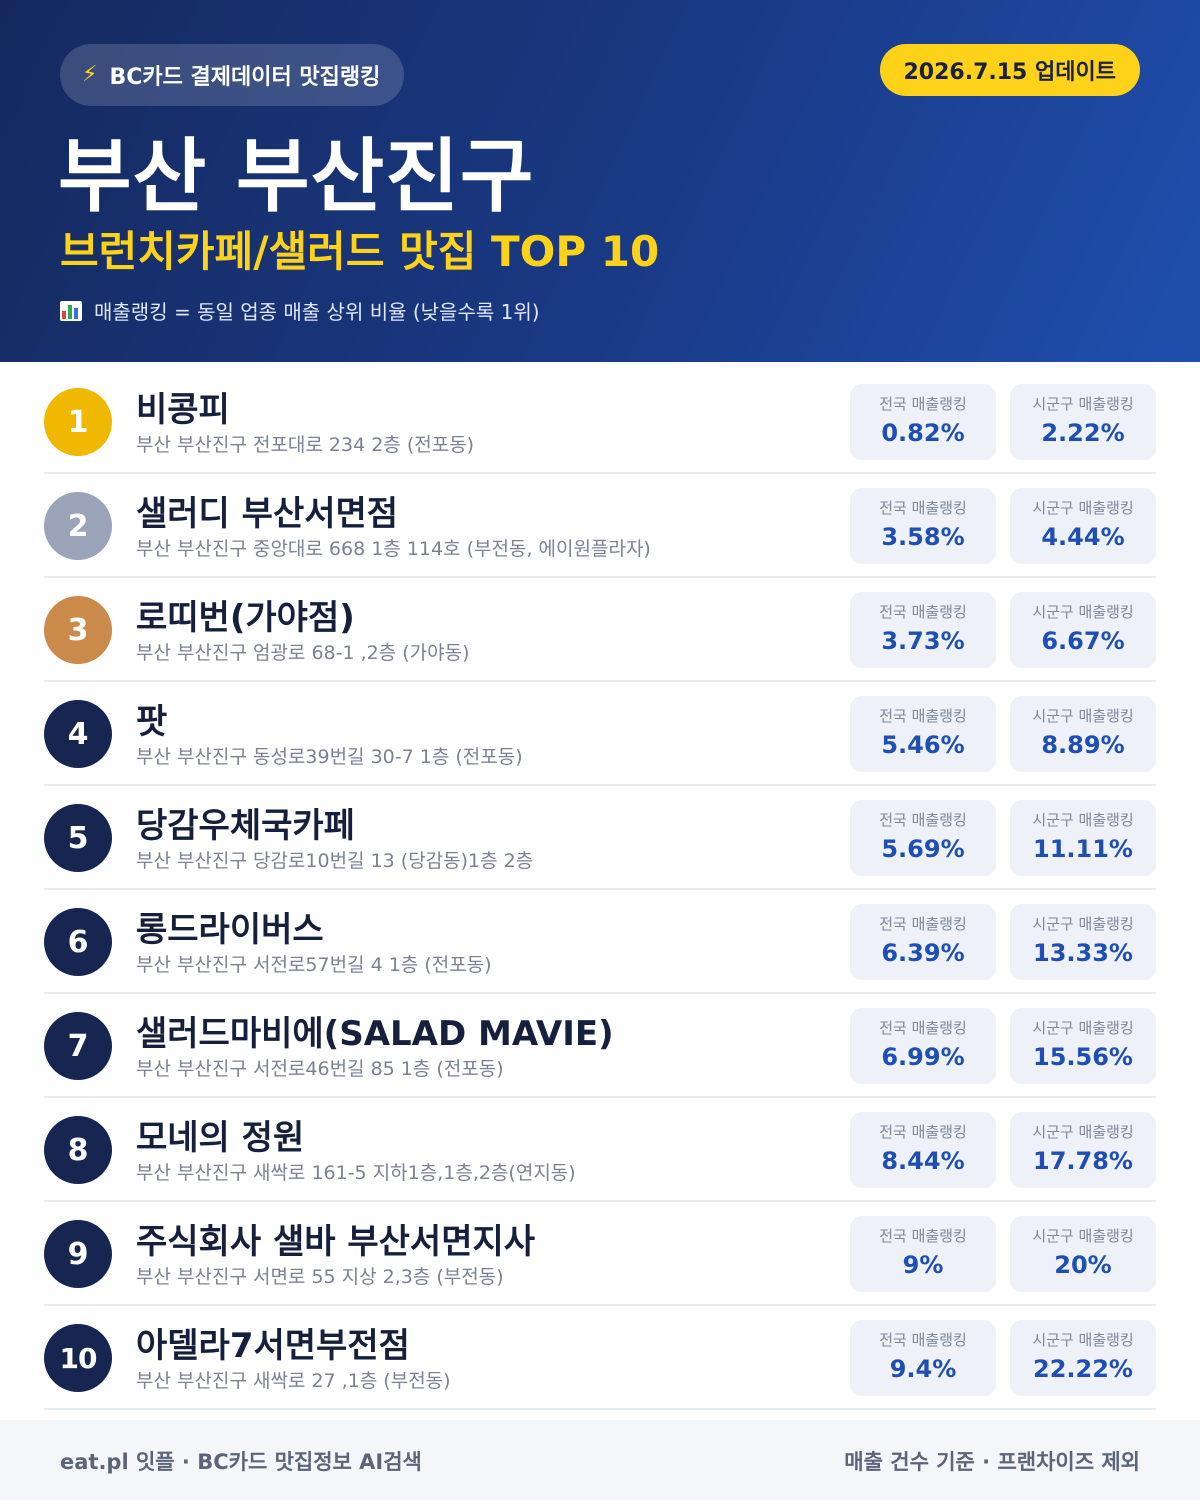 The height and width of the screenshot is (1500, 1200). Describe the element at coordinates (329, 757) in the screenshot. I see `restaurant-address: 부산 부산진구 동성로39번길 30-7 1층 (전포동)` at that location.